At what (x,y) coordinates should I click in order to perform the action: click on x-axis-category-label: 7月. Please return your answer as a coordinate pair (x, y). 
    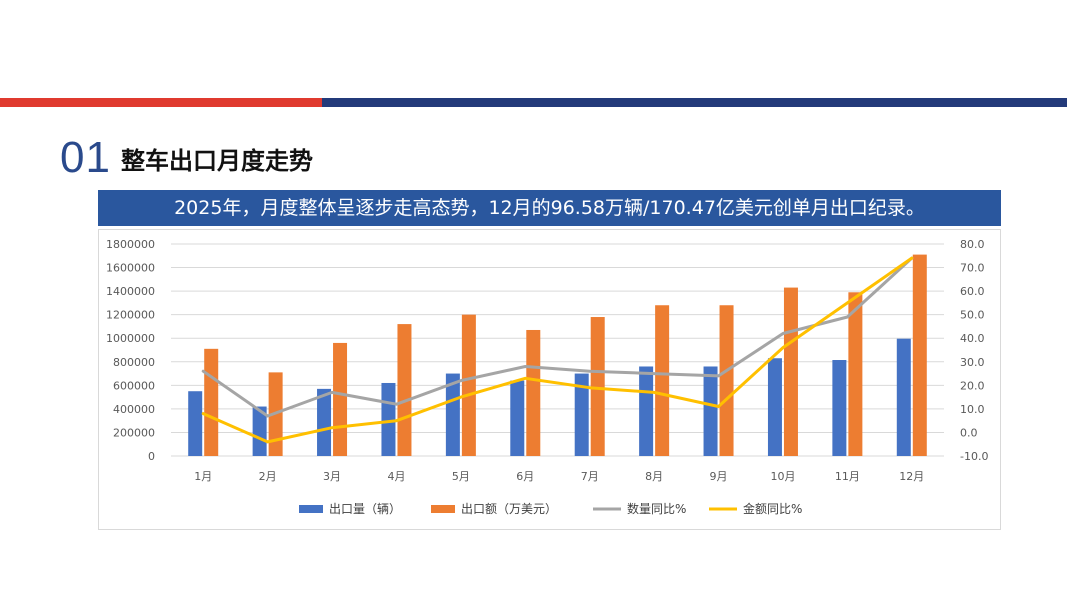
    Looking at the image, I should click on (590, 476).